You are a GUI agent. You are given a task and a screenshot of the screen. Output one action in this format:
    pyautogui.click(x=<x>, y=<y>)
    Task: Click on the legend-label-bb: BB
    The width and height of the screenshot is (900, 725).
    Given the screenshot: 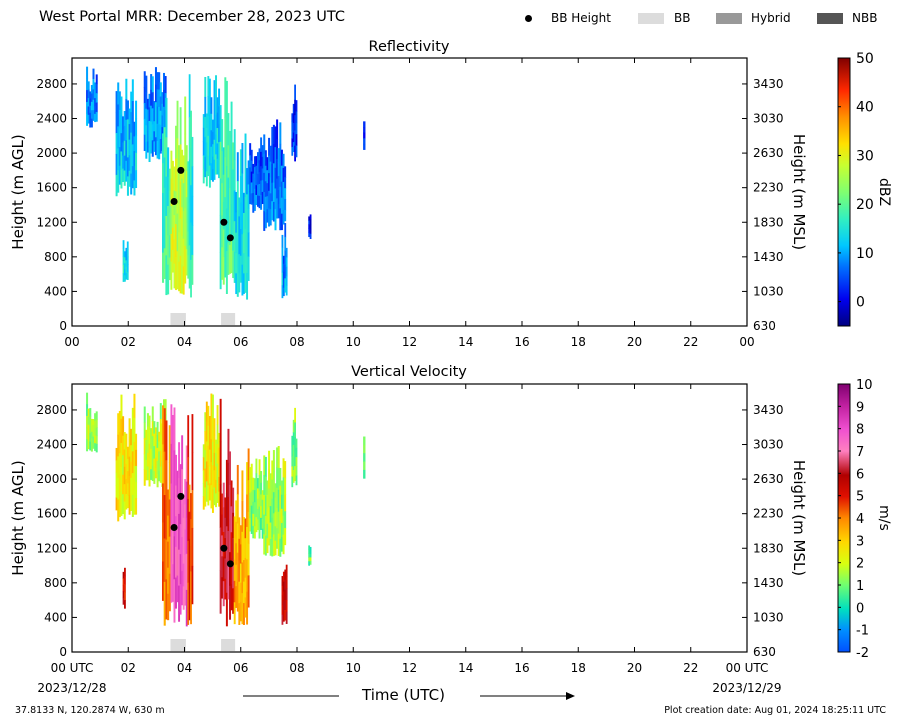 What is the action you would take?
    pyautogui.click(x=682, y=18)
    